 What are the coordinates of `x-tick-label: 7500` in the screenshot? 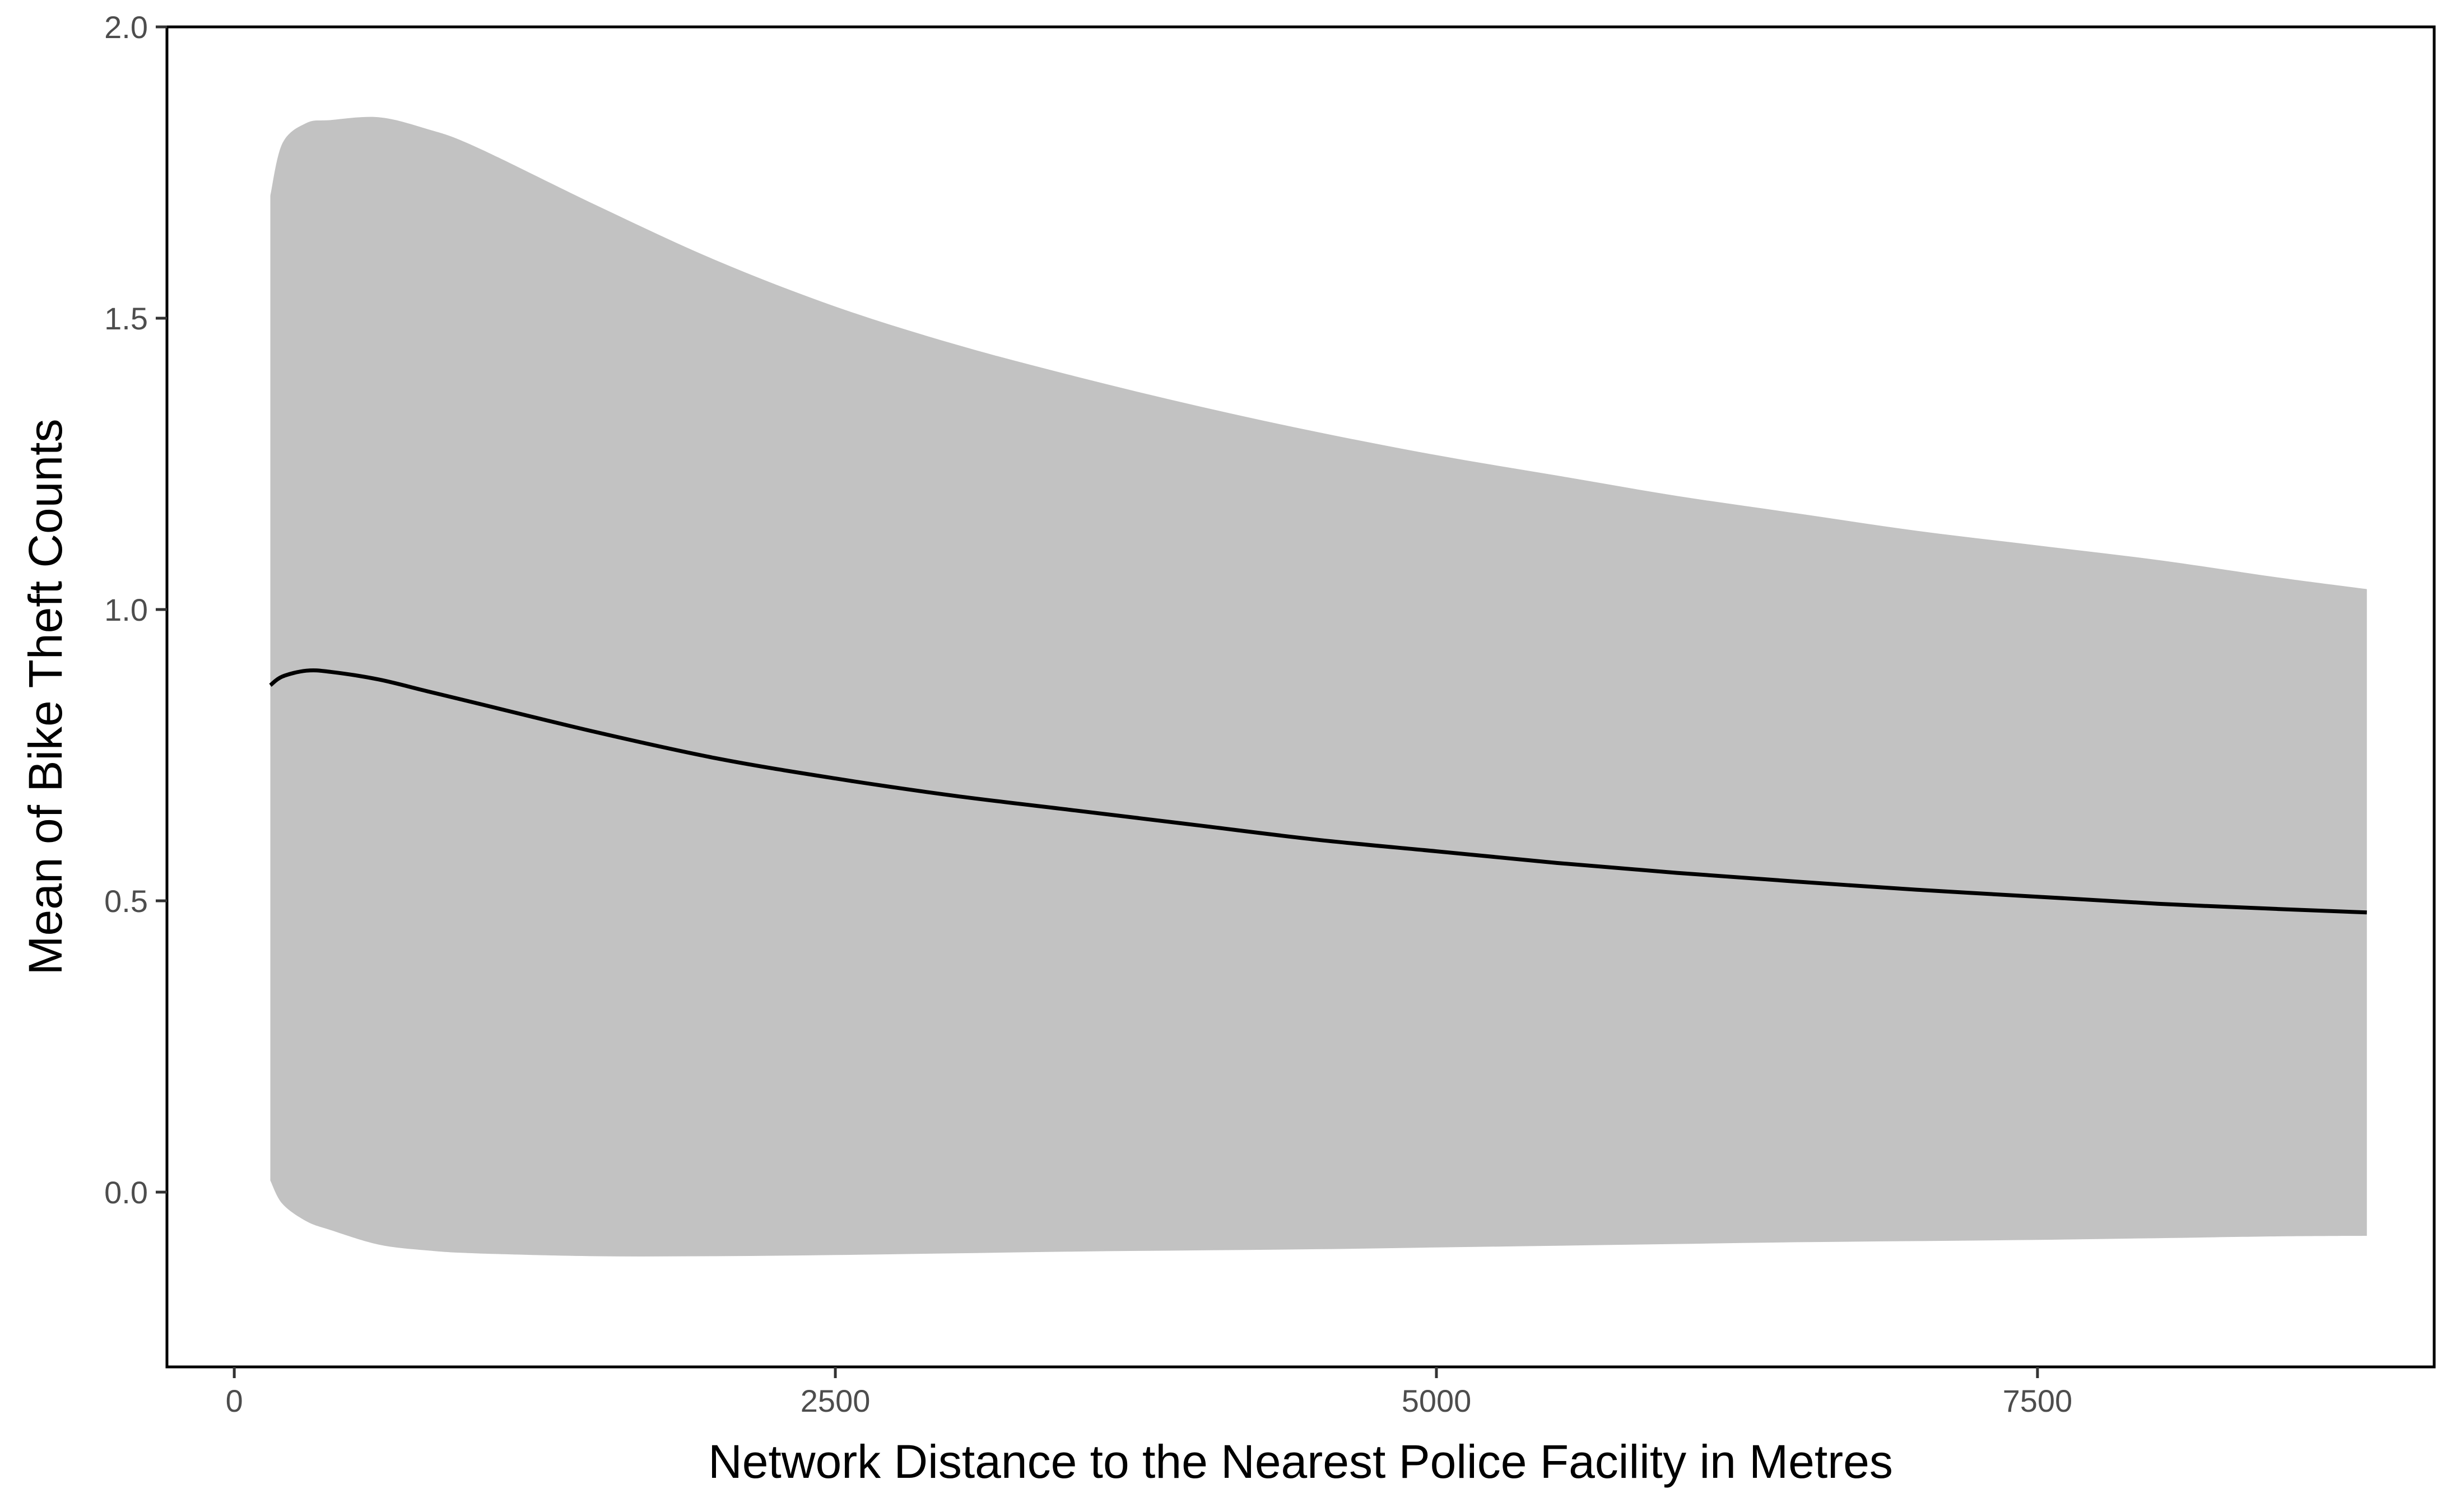 It's located at (2038, 1400).